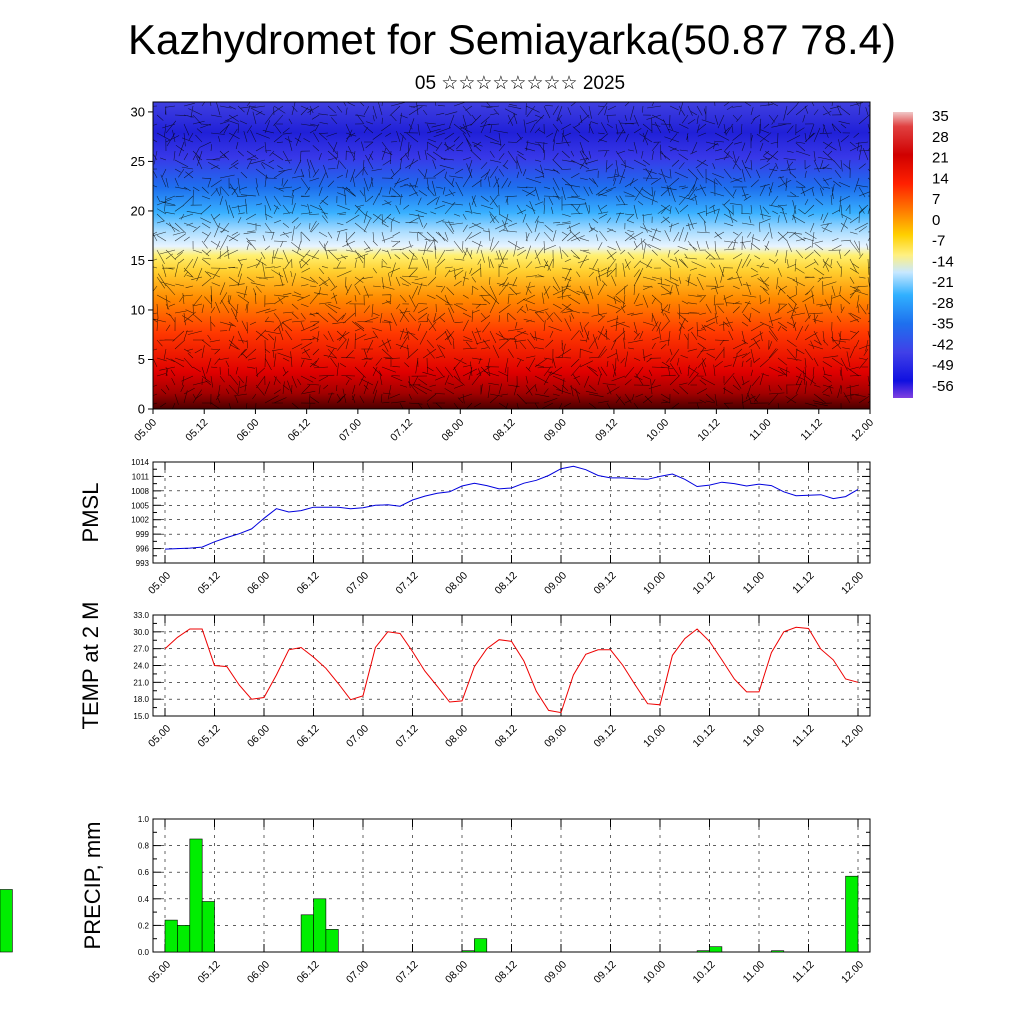 This screenshot has height=1024, width=1024. What do you see at coordinates (940, 178) in the screenshot?
I see `colorbar-label: 14` at bounding box center [940, 178].